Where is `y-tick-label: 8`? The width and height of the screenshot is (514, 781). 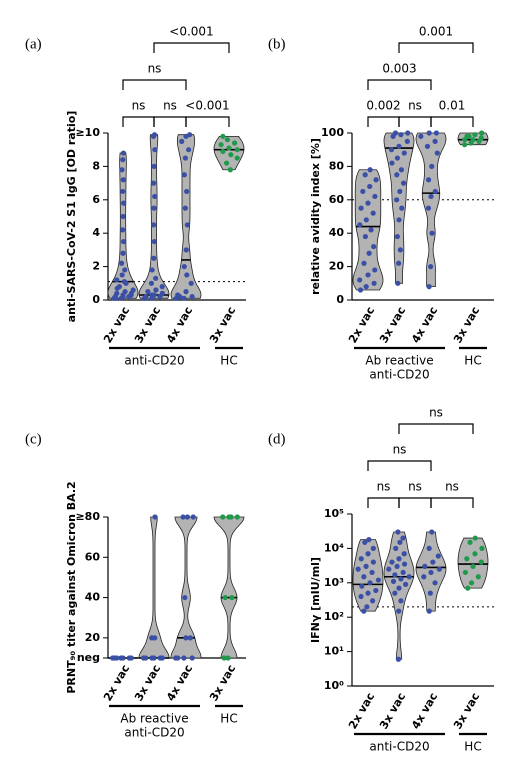
y-tick-label: 8 is located at coordinates (96, 165).